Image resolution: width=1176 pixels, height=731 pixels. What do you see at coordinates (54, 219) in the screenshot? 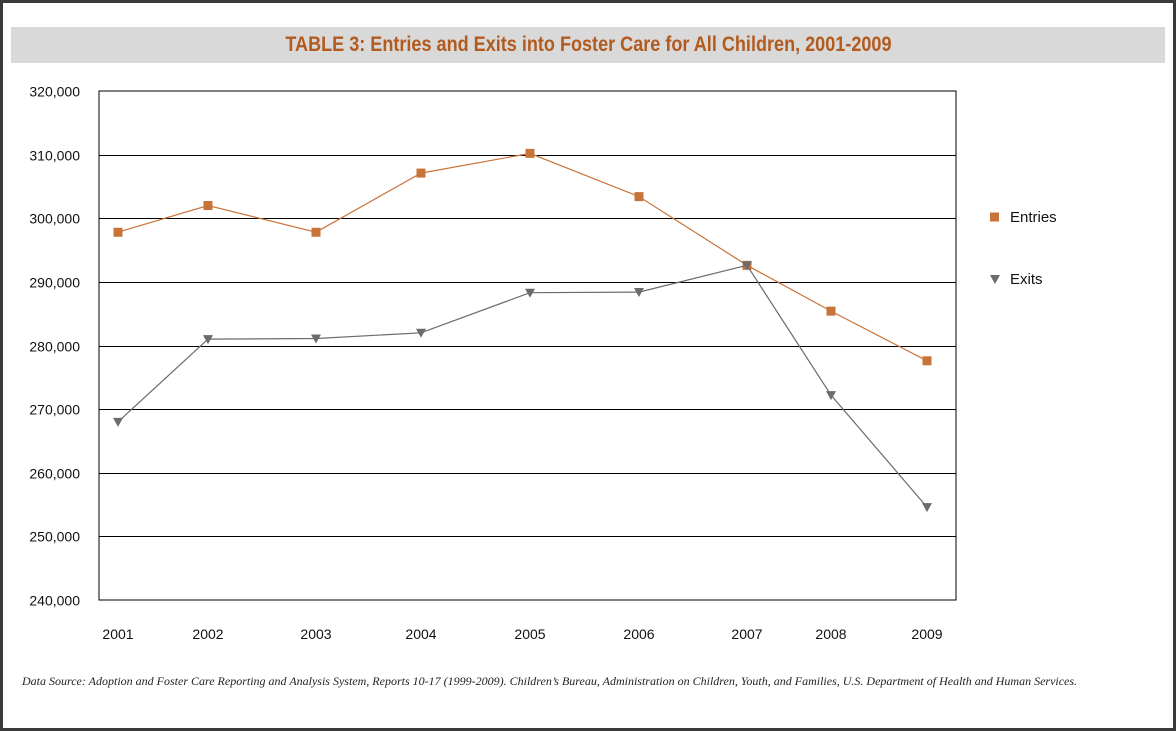
I see `y-tick-label: 300,000` at bounding box center [54, 219].